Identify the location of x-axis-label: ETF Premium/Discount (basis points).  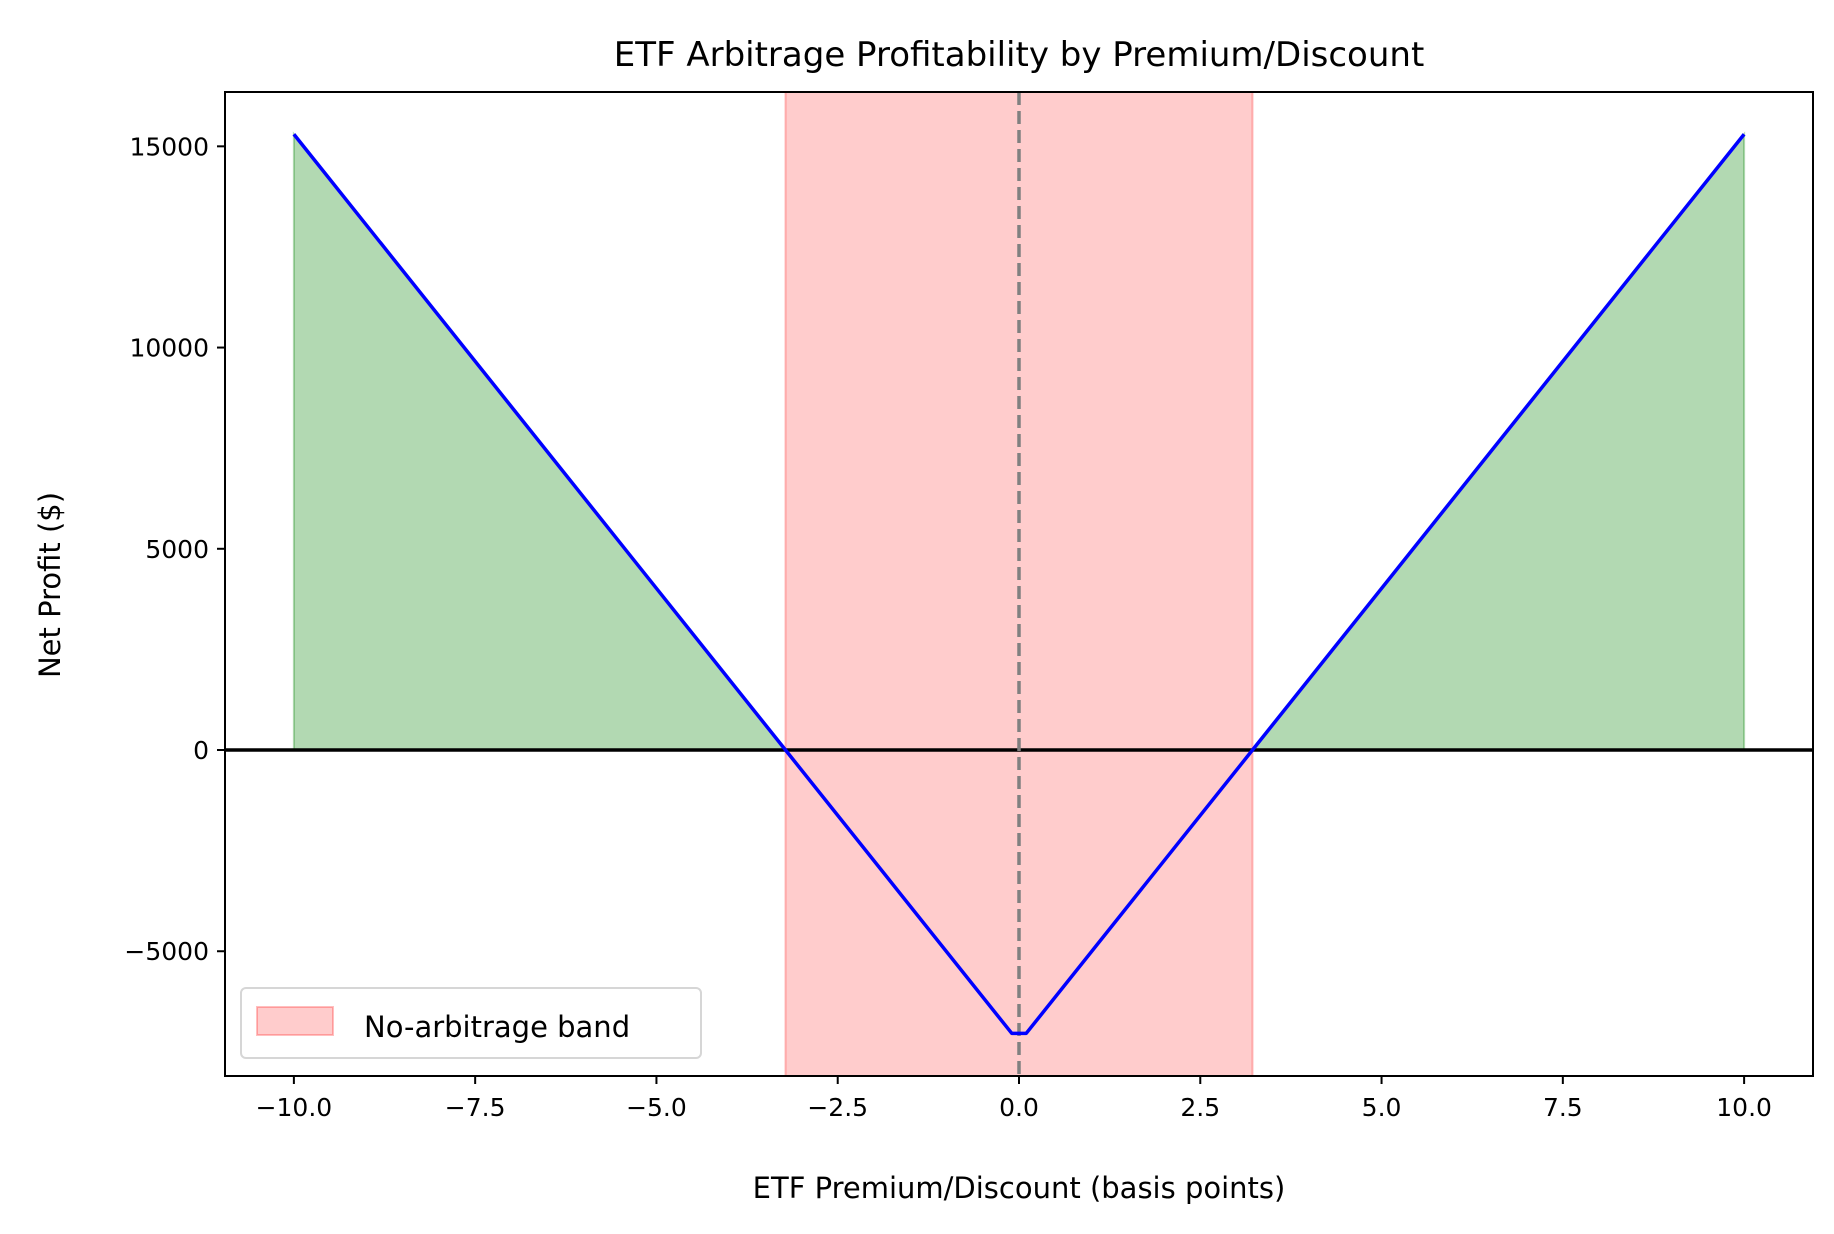
(1019, 1188).